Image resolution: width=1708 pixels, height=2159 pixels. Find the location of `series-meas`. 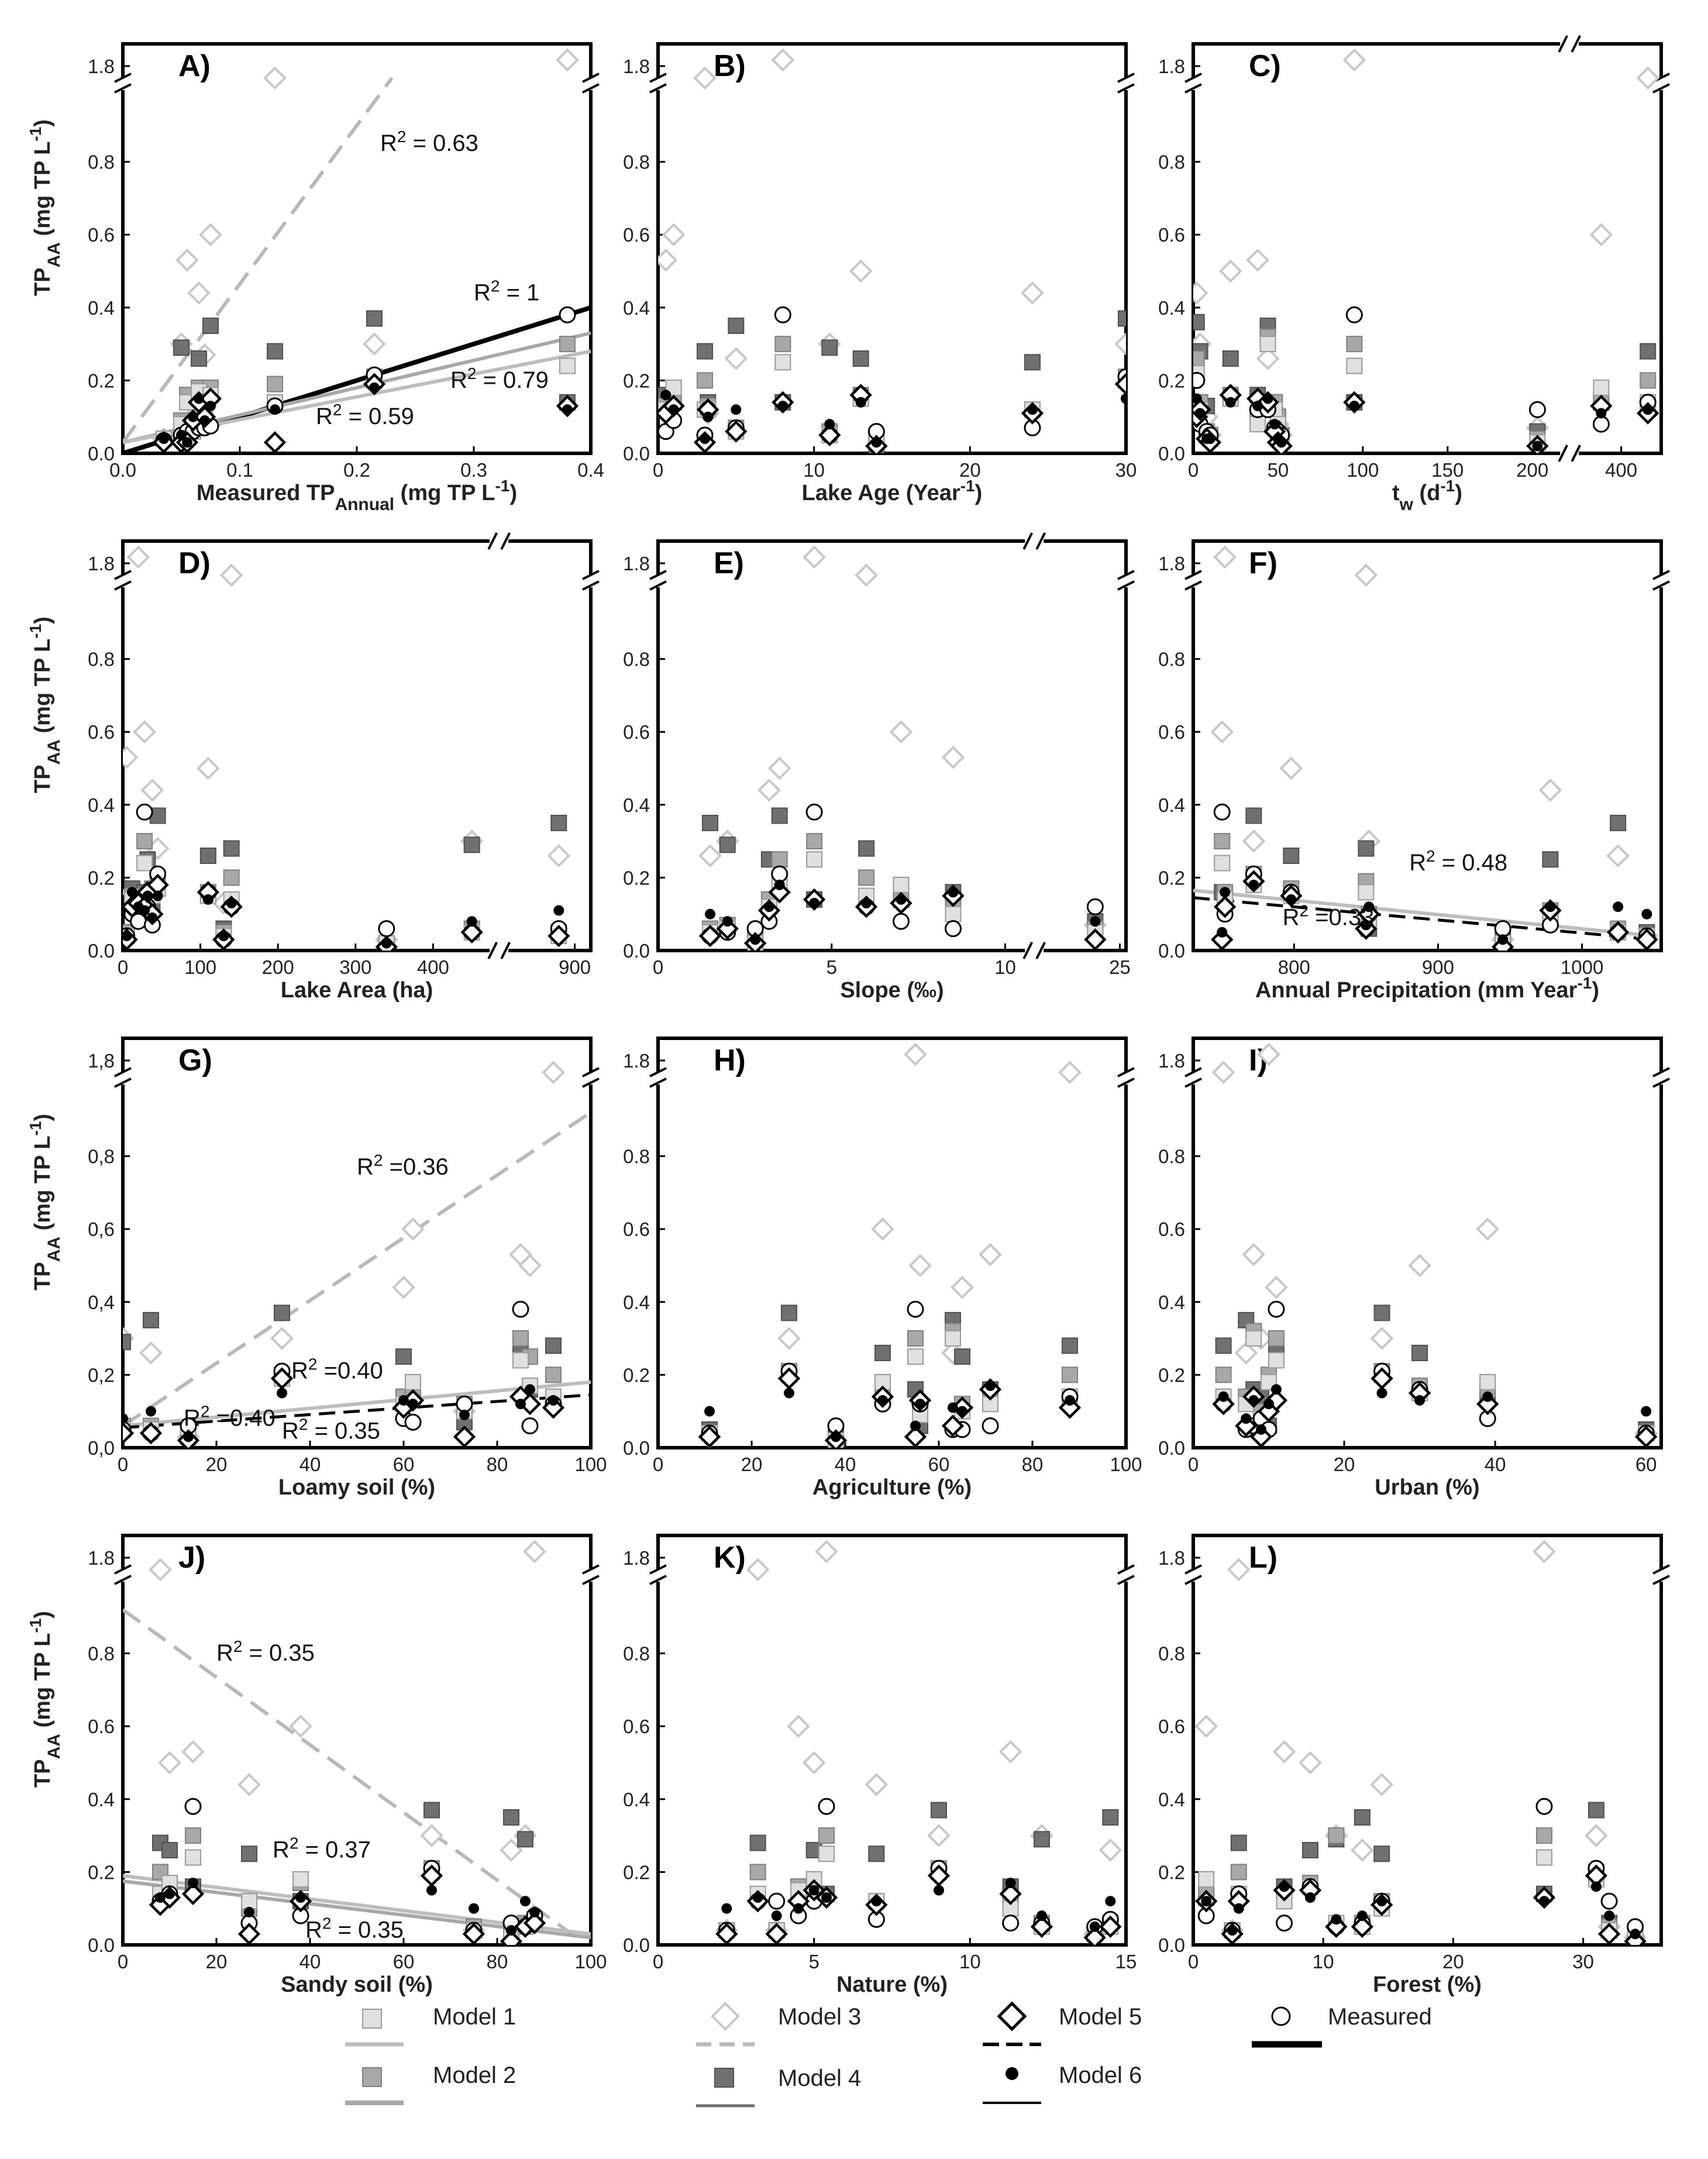

series-meas is located at coordinates (890, 1371).